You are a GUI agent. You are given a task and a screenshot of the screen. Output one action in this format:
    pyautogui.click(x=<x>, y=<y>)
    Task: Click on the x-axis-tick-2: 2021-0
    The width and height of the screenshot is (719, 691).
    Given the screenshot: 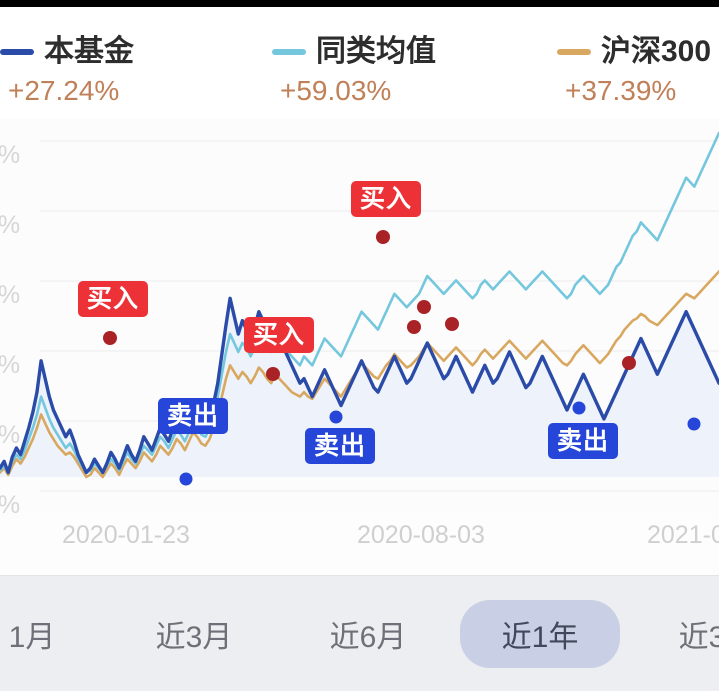 What is the action you would take?
    pyautogui.click(x=683, y=535)
    